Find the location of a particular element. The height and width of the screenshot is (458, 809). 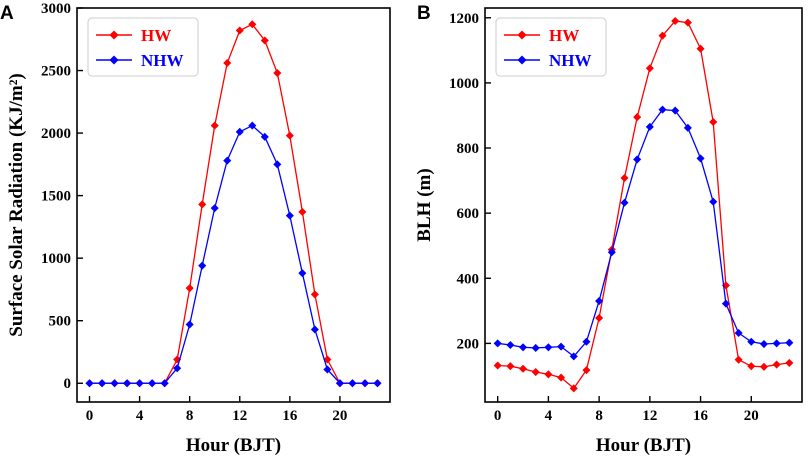

y-tick-label: 800 is located at coordinates (468, 149).